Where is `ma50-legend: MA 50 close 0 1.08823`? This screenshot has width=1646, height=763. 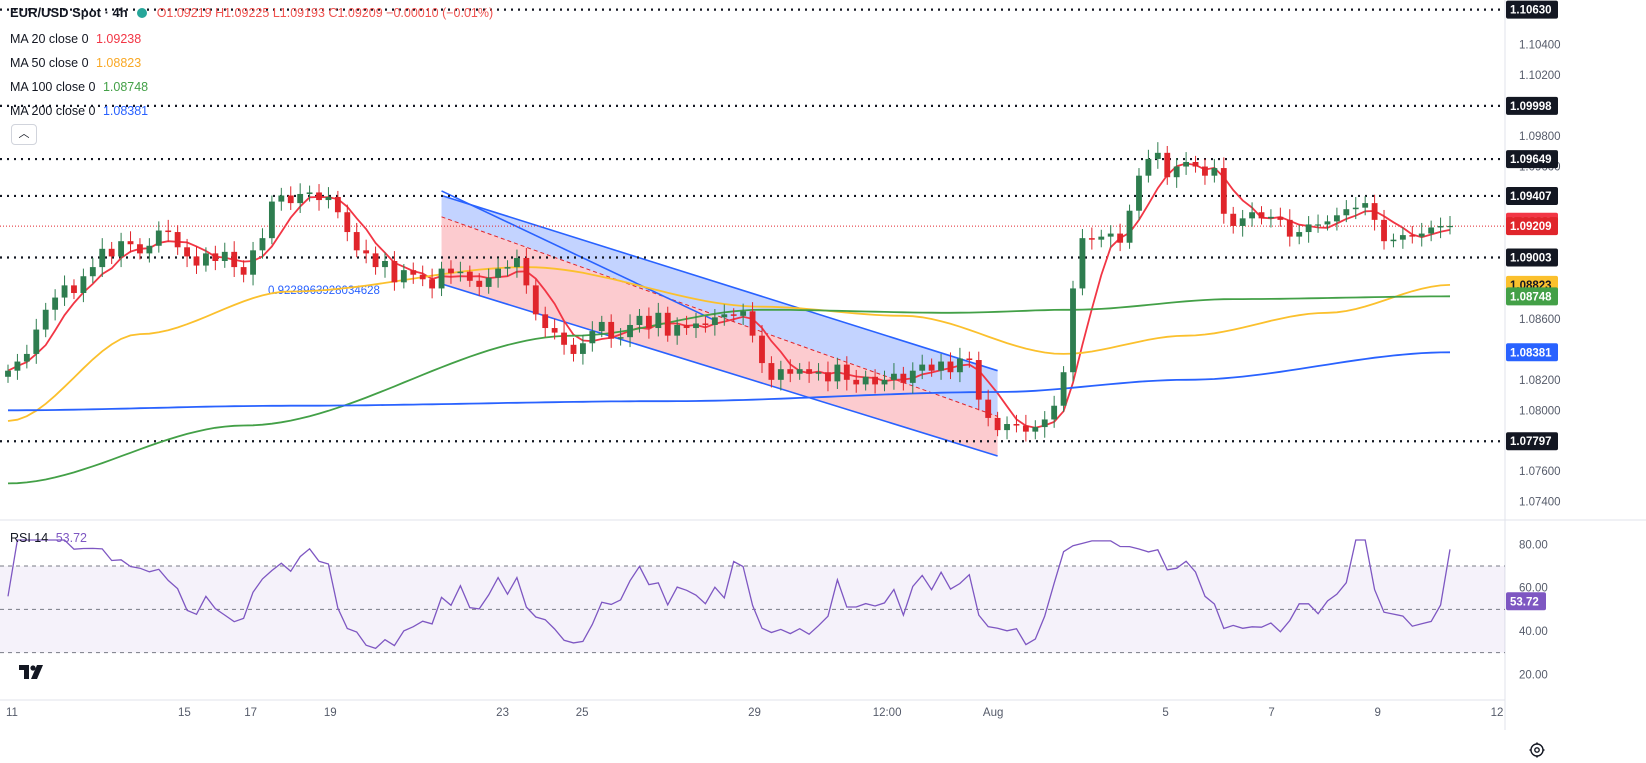 ma50-legend: MA 50 close 0 1.08823 is located at coordinates (75, 63).